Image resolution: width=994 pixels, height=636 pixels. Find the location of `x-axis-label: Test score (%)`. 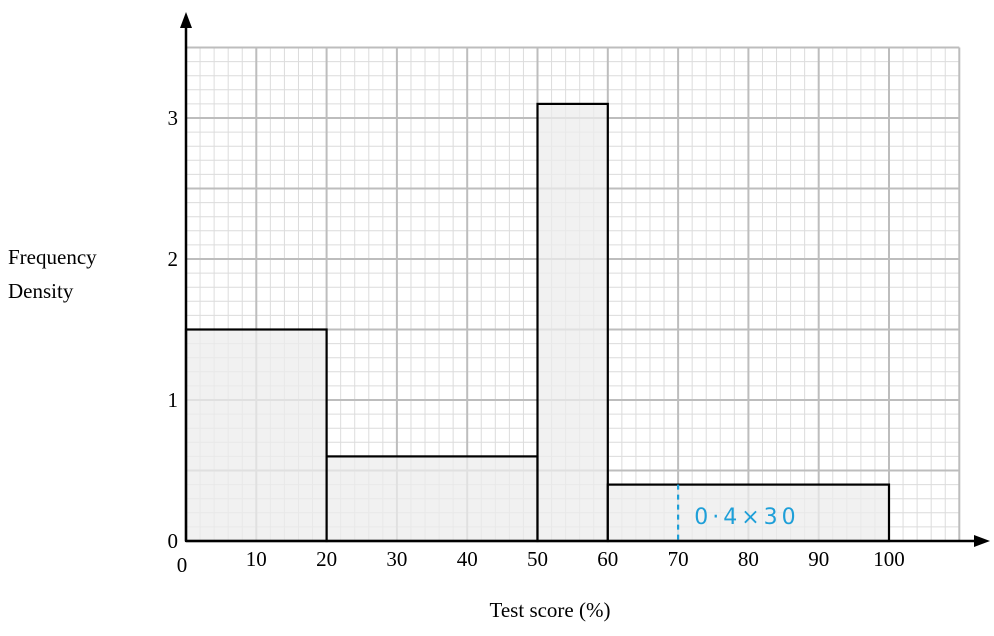

x-axis-label: Test score (%) is located at coordinates (550, 610).